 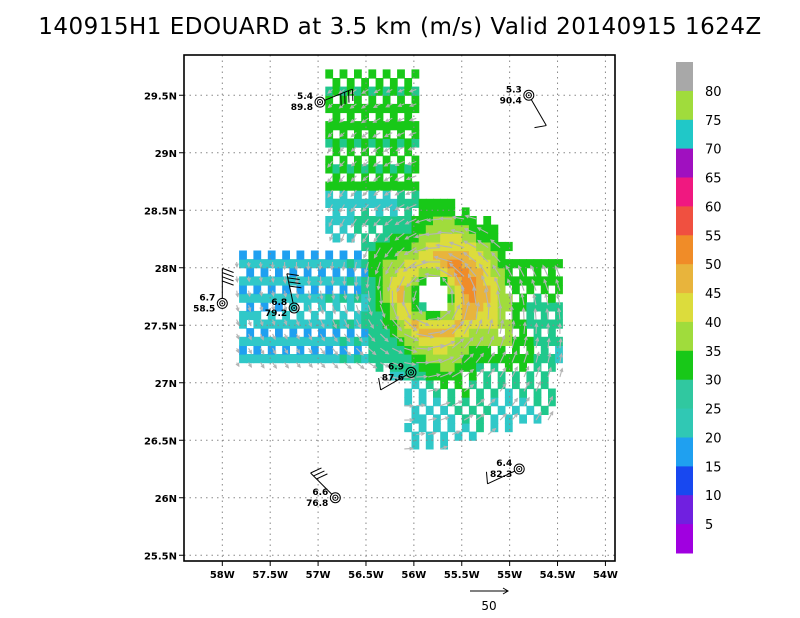 I want to click on station-marker-outer, so click(x=519, y=469).